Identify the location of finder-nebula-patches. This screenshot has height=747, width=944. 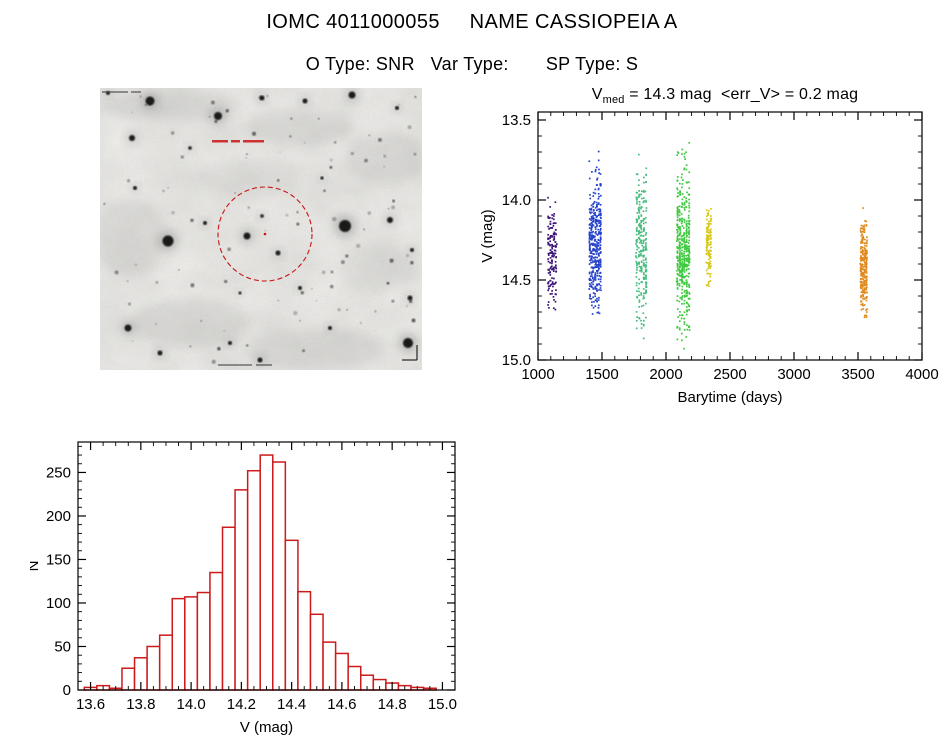
(260, 230).